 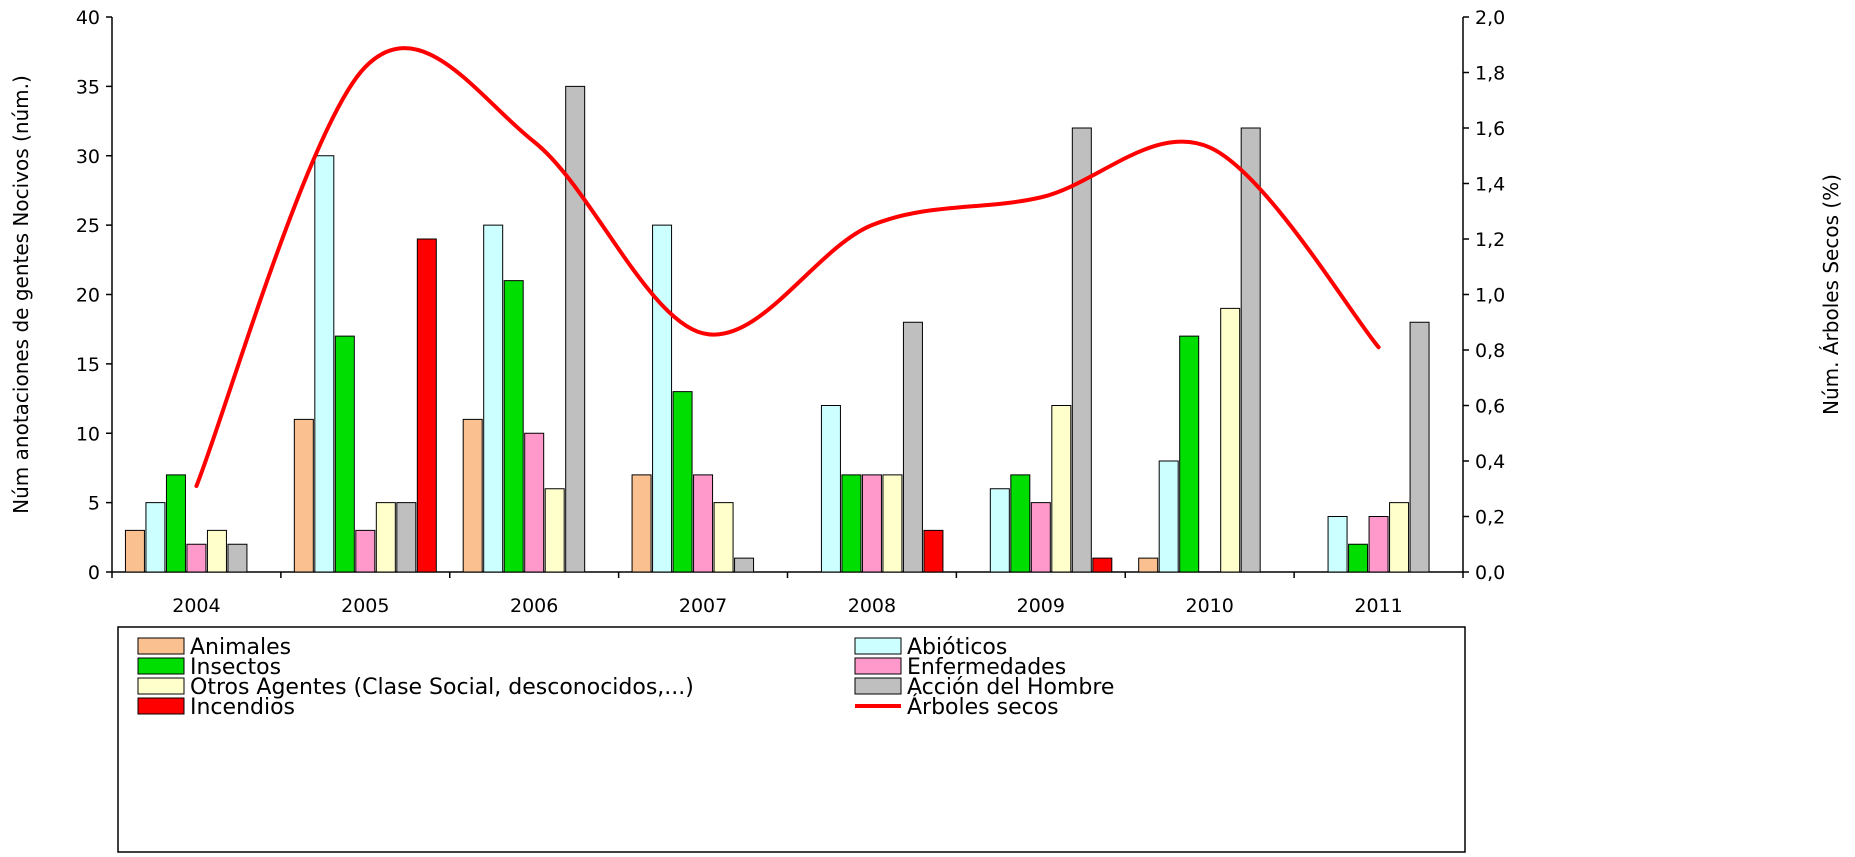 I want to click on x-tick-label: 2006, so click(x=534, y=606).